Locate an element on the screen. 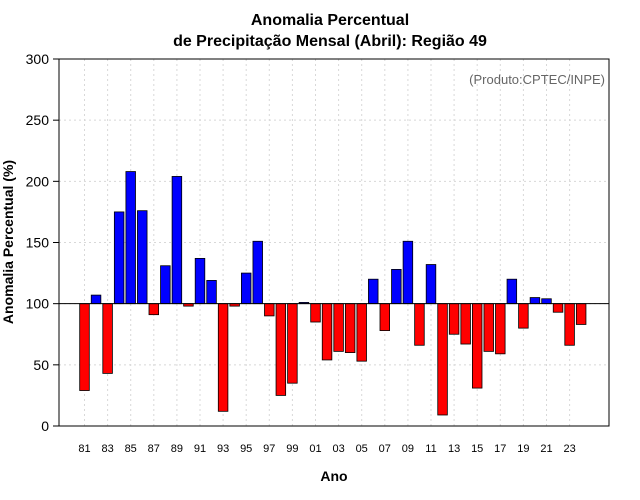 Image resolution: width=640 pixels, height=500 pixels. chart-title-line-1: Anomalia Percentual is located at coordinates (330, 20).